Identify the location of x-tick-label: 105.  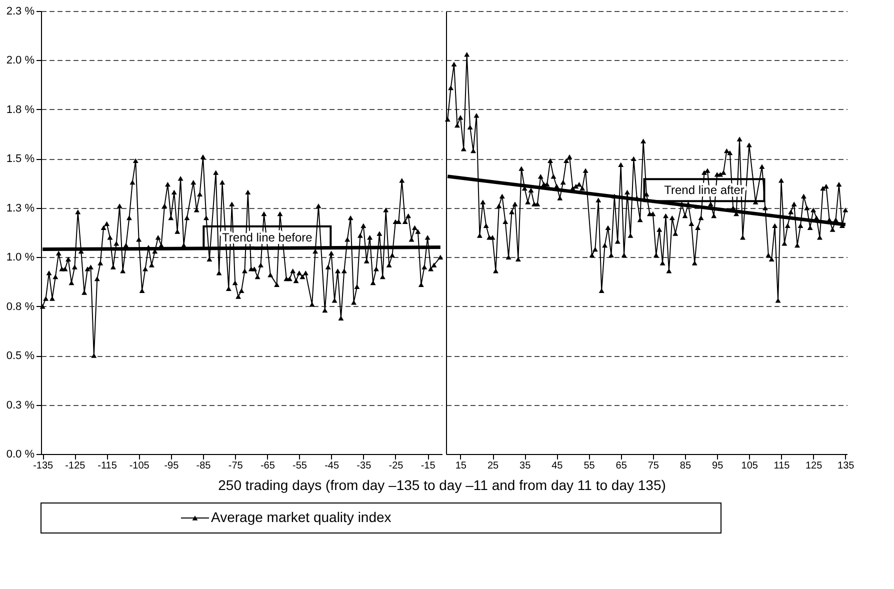
(749, 466).